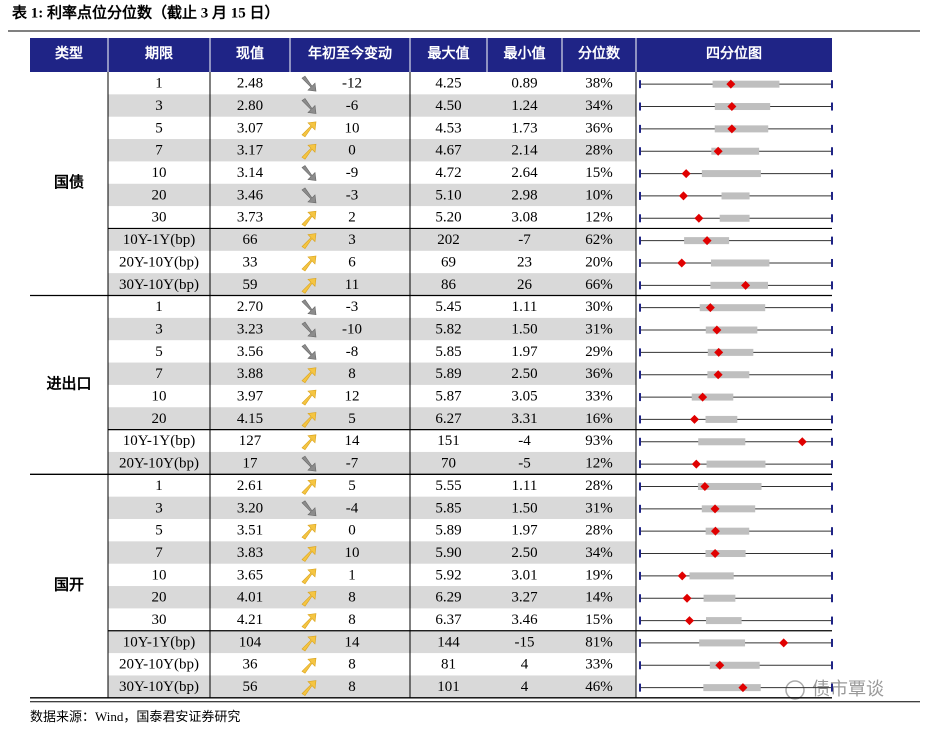 The height and width of the screenshot is (735, 932). I want to click on min: 1.11, so click(525, 486).